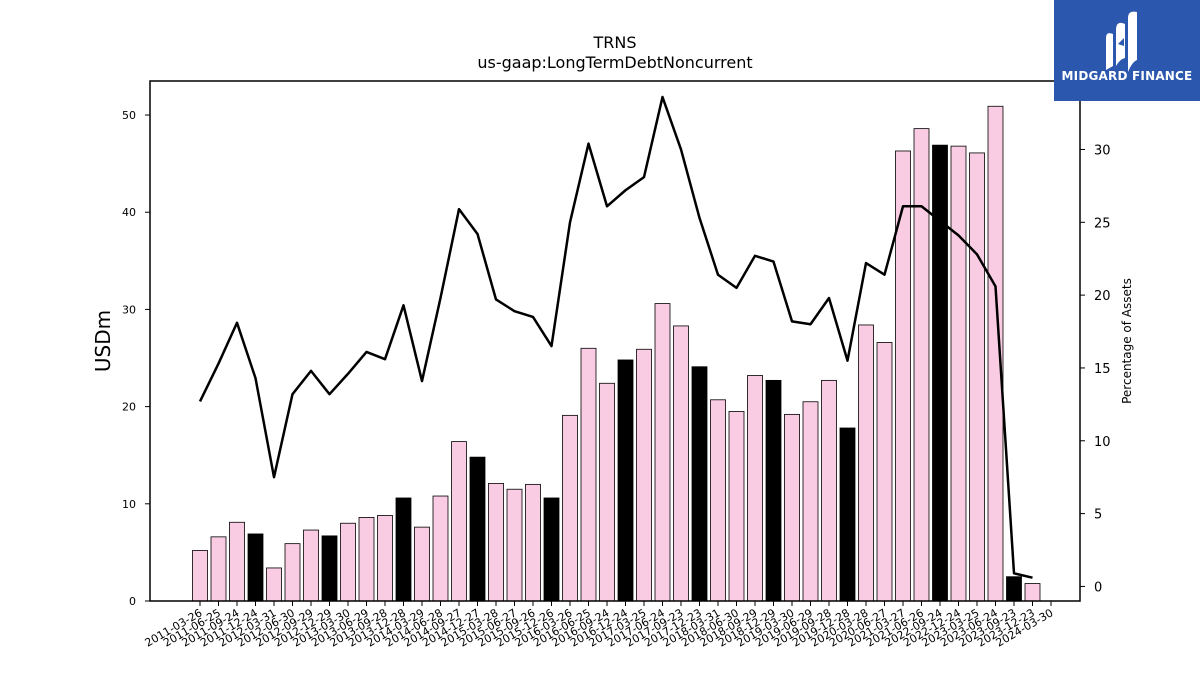 The image size is (1200, 675). What do you see at coordinates (1127, 76) in the screenshot?
I see `logo-text: MIDGARD FINANCE` at bounding box center [1127, 76].